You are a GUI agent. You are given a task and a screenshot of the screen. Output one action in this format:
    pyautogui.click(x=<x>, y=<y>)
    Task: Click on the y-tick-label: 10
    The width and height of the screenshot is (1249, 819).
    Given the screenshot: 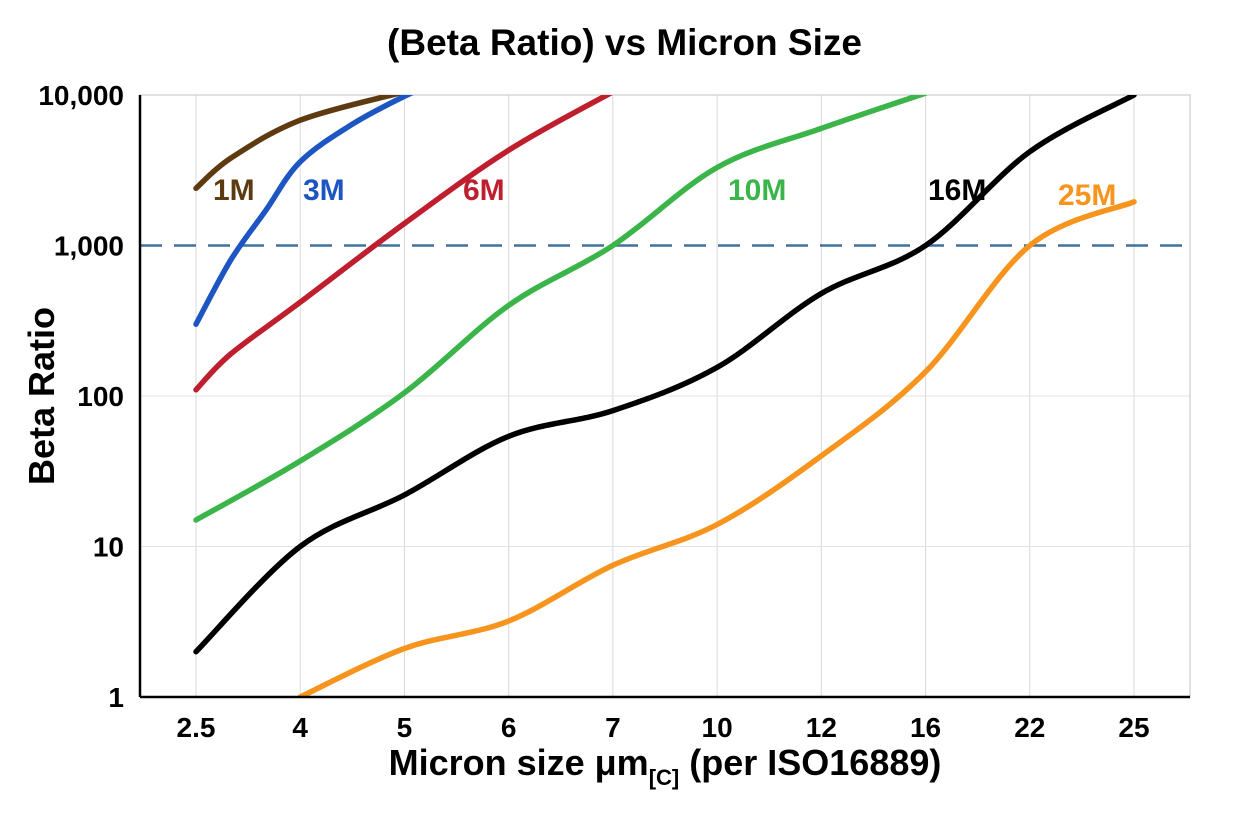 What is the action you would take?
    pyautogui.click(x=108, y=547)
    